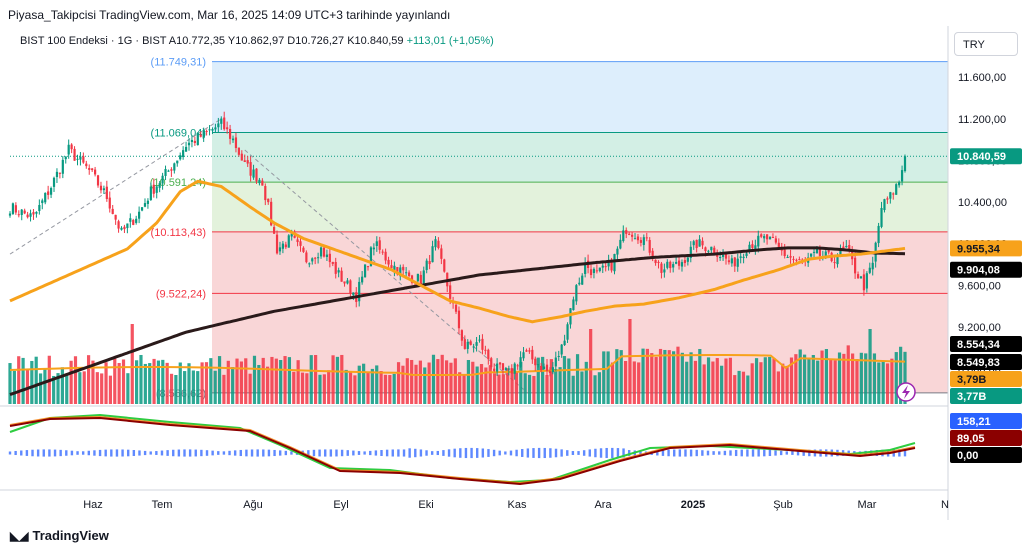  Describe the element at coordinates (375, 41) in the screenshot. I see `close-value: K10.840,59` at that location.